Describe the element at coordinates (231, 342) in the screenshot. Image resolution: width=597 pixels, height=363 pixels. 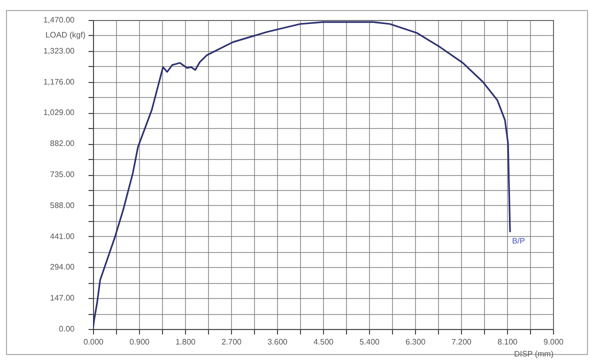
I see `x-tick-label: 2.700` at that location.